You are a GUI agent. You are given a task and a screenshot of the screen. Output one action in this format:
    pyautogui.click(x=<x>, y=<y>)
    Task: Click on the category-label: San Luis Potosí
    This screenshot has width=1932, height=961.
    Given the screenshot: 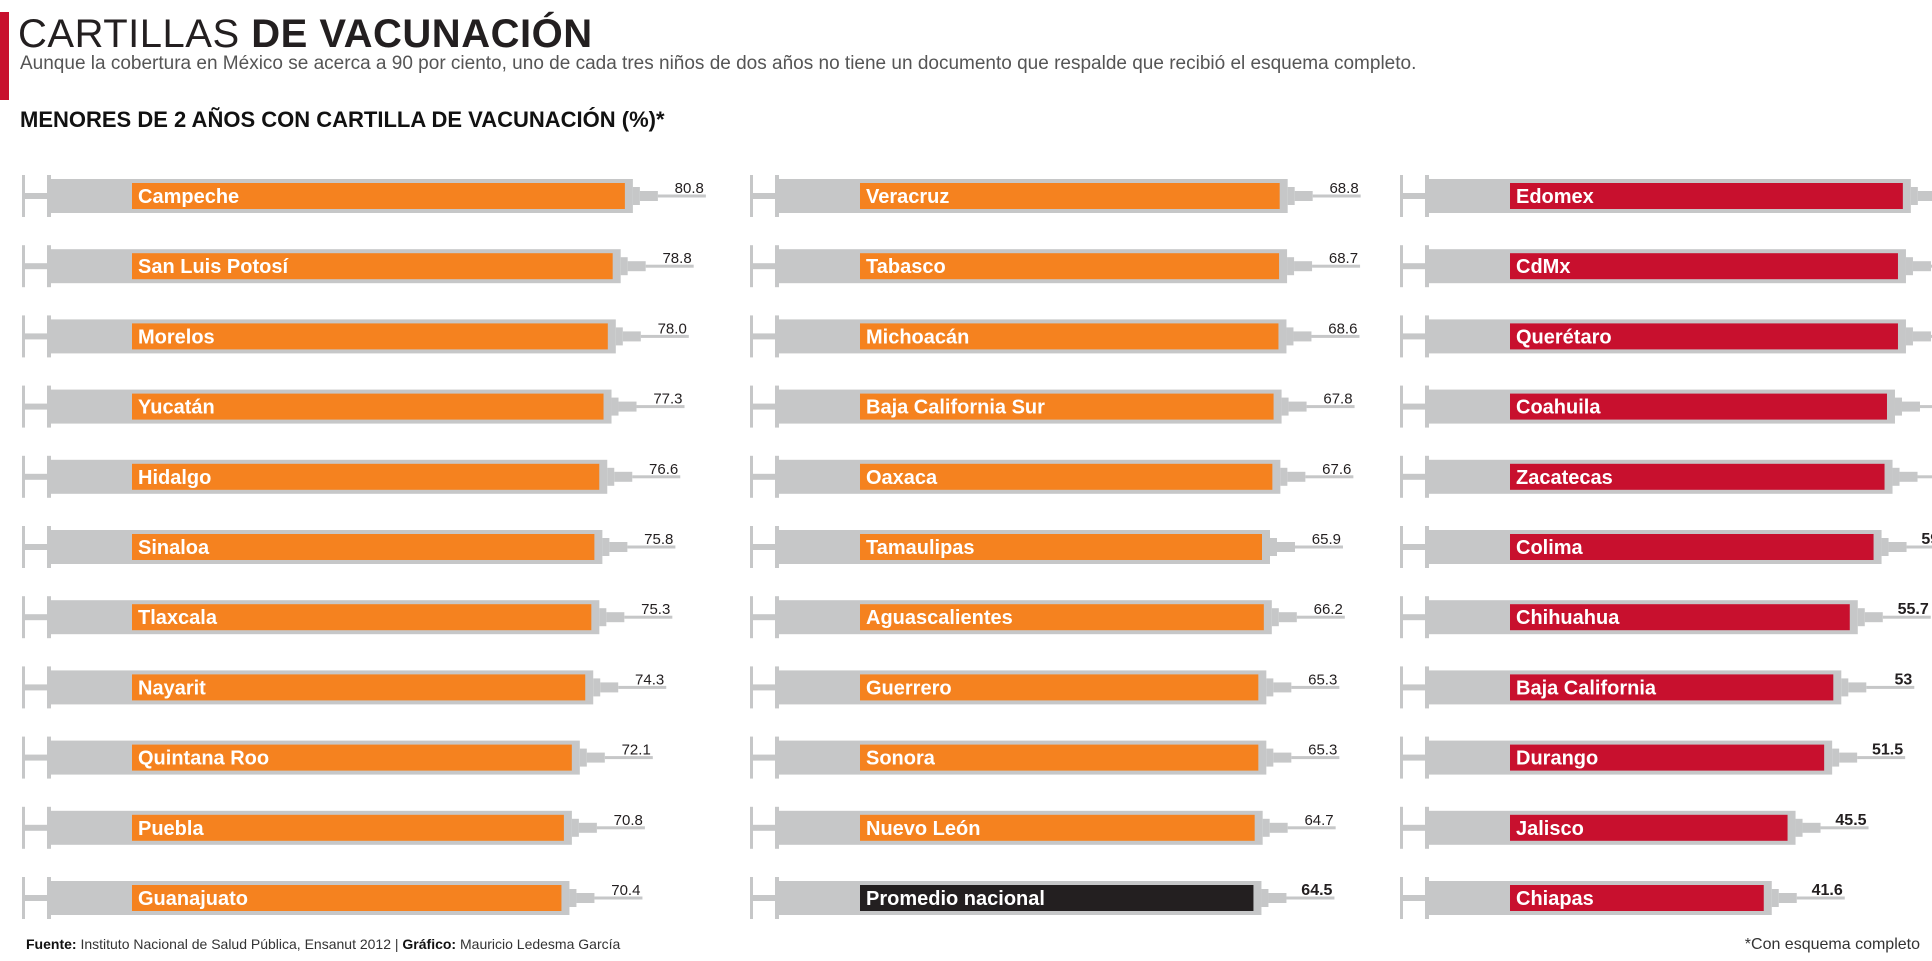 What is the action you would take?
    pyautogui.click(x=213, y=267)
    